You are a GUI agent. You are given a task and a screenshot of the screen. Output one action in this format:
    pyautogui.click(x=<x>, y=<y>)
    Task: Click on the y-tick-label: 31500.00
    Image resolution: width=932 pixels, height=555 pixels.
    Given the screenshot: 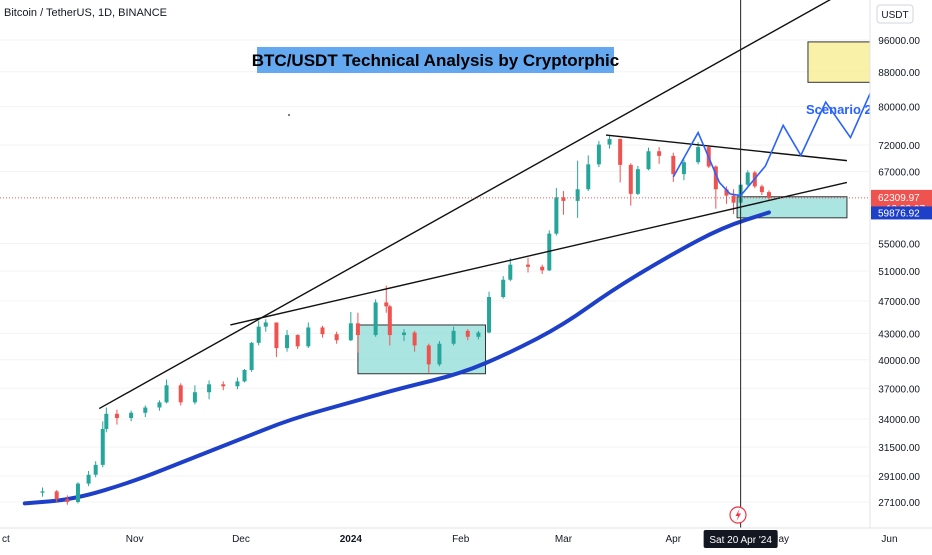 What is the action you would take?
    pyautogui.click(x=899, y=448)
    